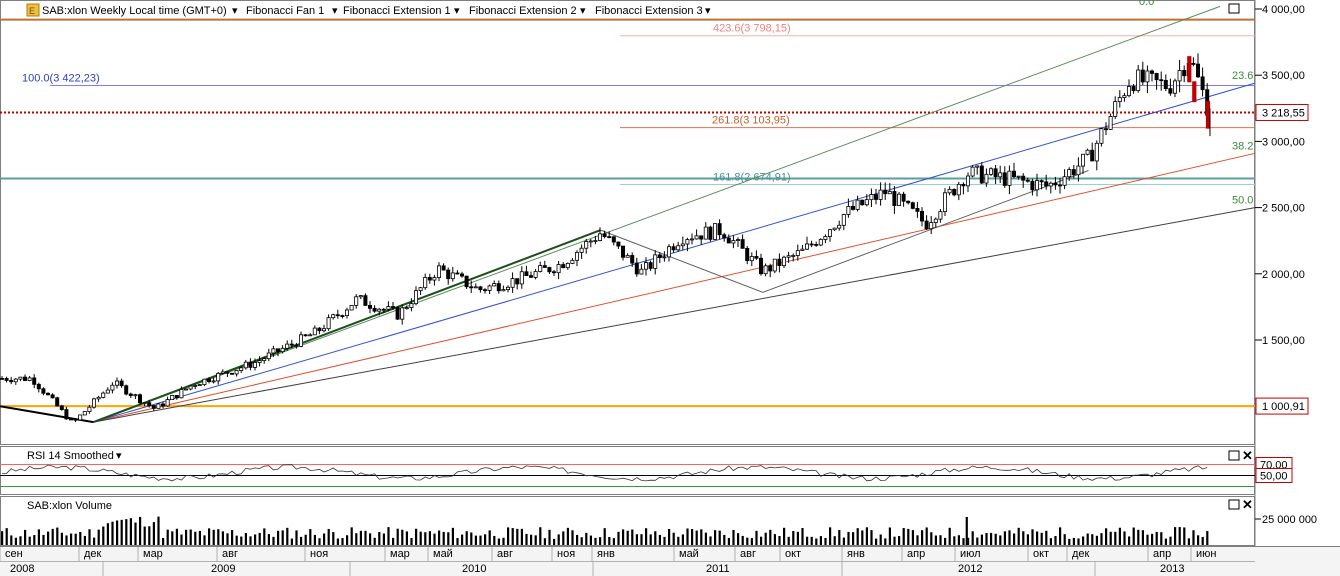  What do you see at coordinates (1206, 554) in the screenshot?
I see `month-label: июн` at bounding box center [1206, 554].